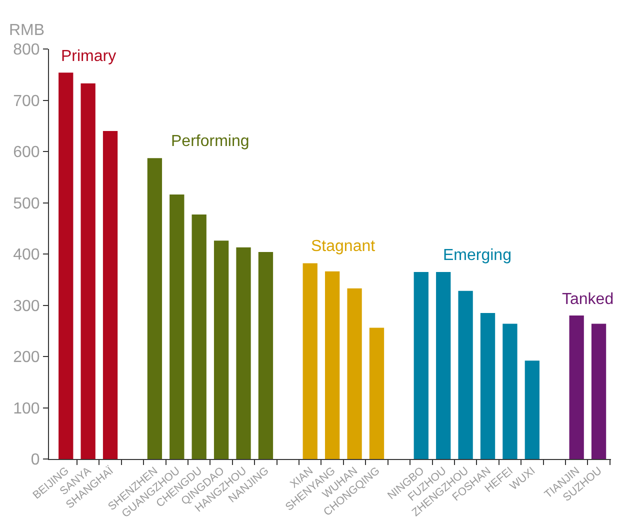 The height and width of the screenshot is (532, 625). Describe the element at coordinates (26, 101) in the screenshot. I see `y-tick-label: 700` at that location.